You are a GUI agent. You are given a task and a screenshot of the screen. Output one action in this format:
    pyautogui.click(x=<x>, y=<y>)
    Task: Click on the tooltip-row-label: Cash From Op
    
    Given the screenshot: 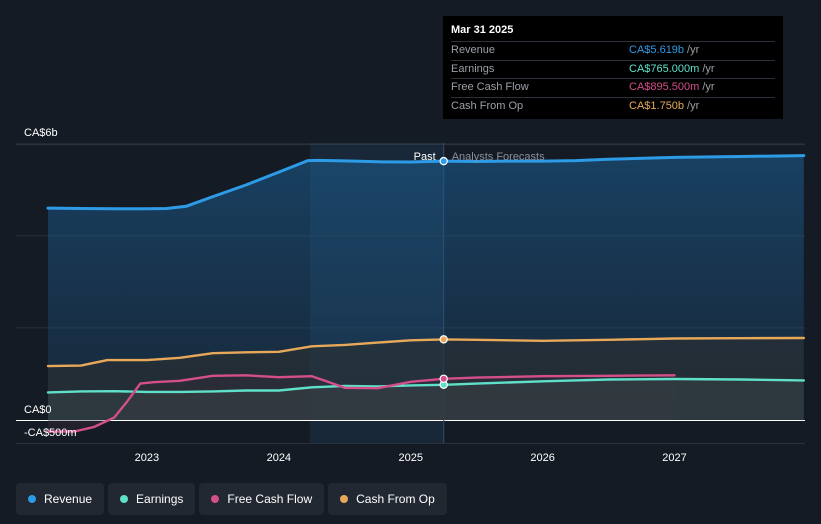 What is the action you would take?
    pyautogui.click(x=487, y=105)
    